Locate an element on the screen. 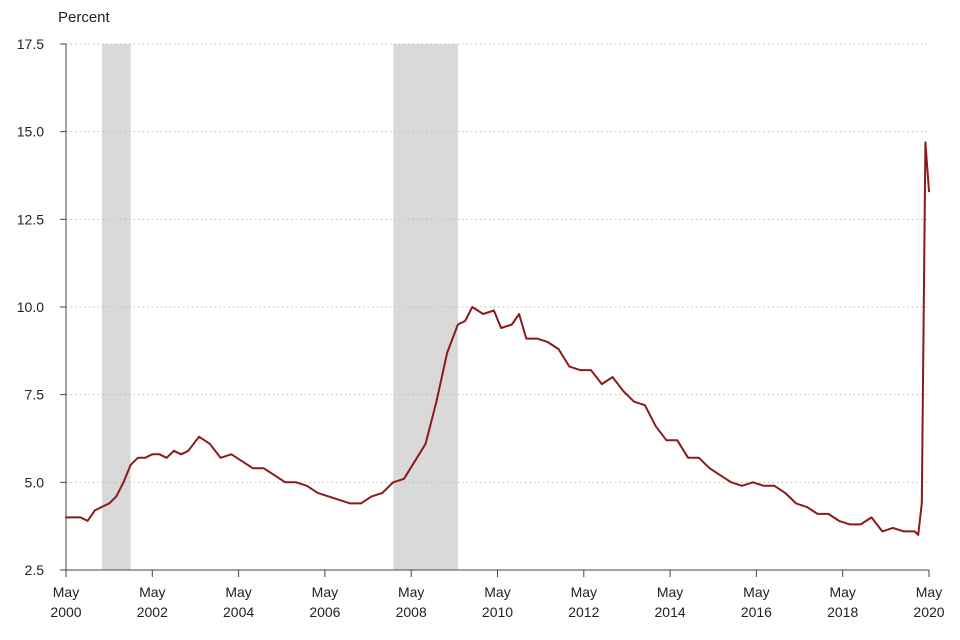 Image resolution: width=960 pixels, height=640 pixels. x-tick-year: 2006 is located at coordinates (324, 612).